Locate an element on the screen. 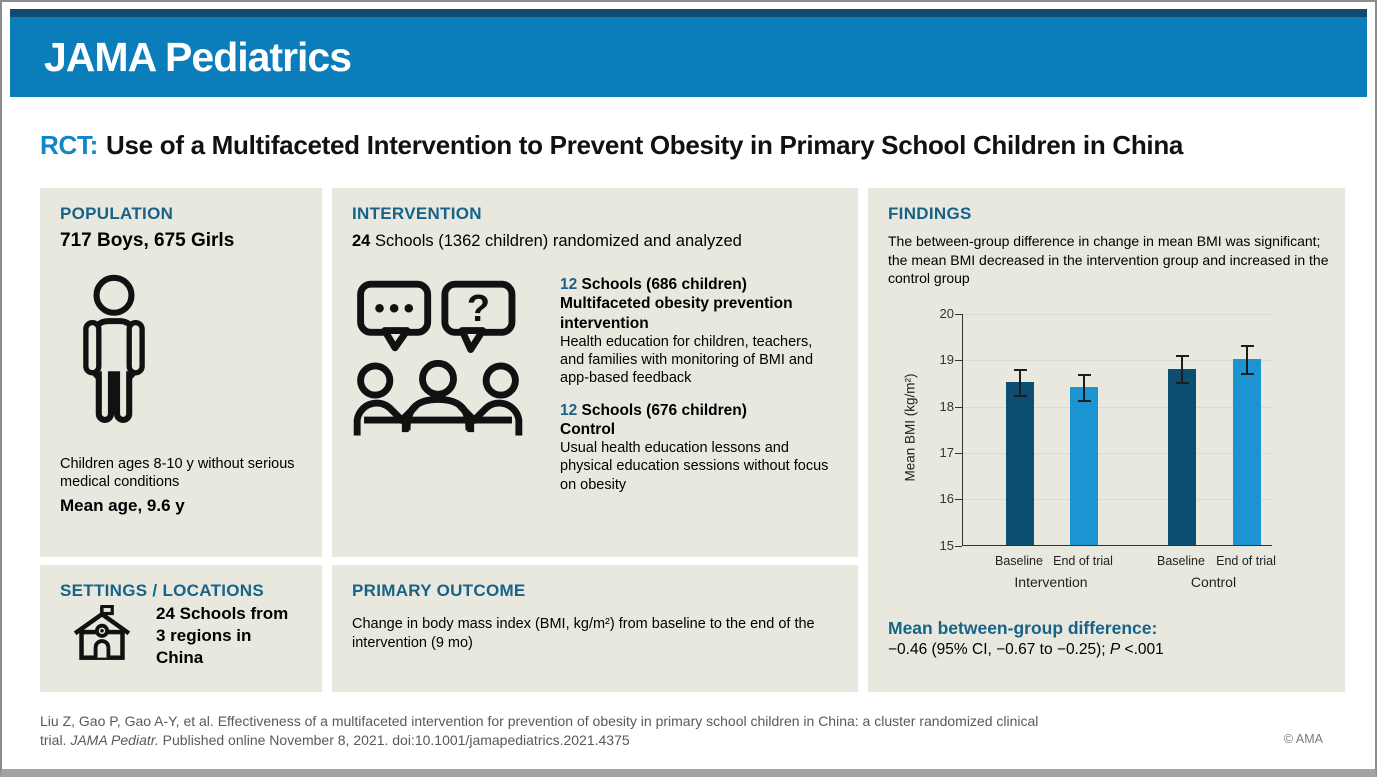  arm1-schools: Schools (686 children) is located at coordinates (662, 284).